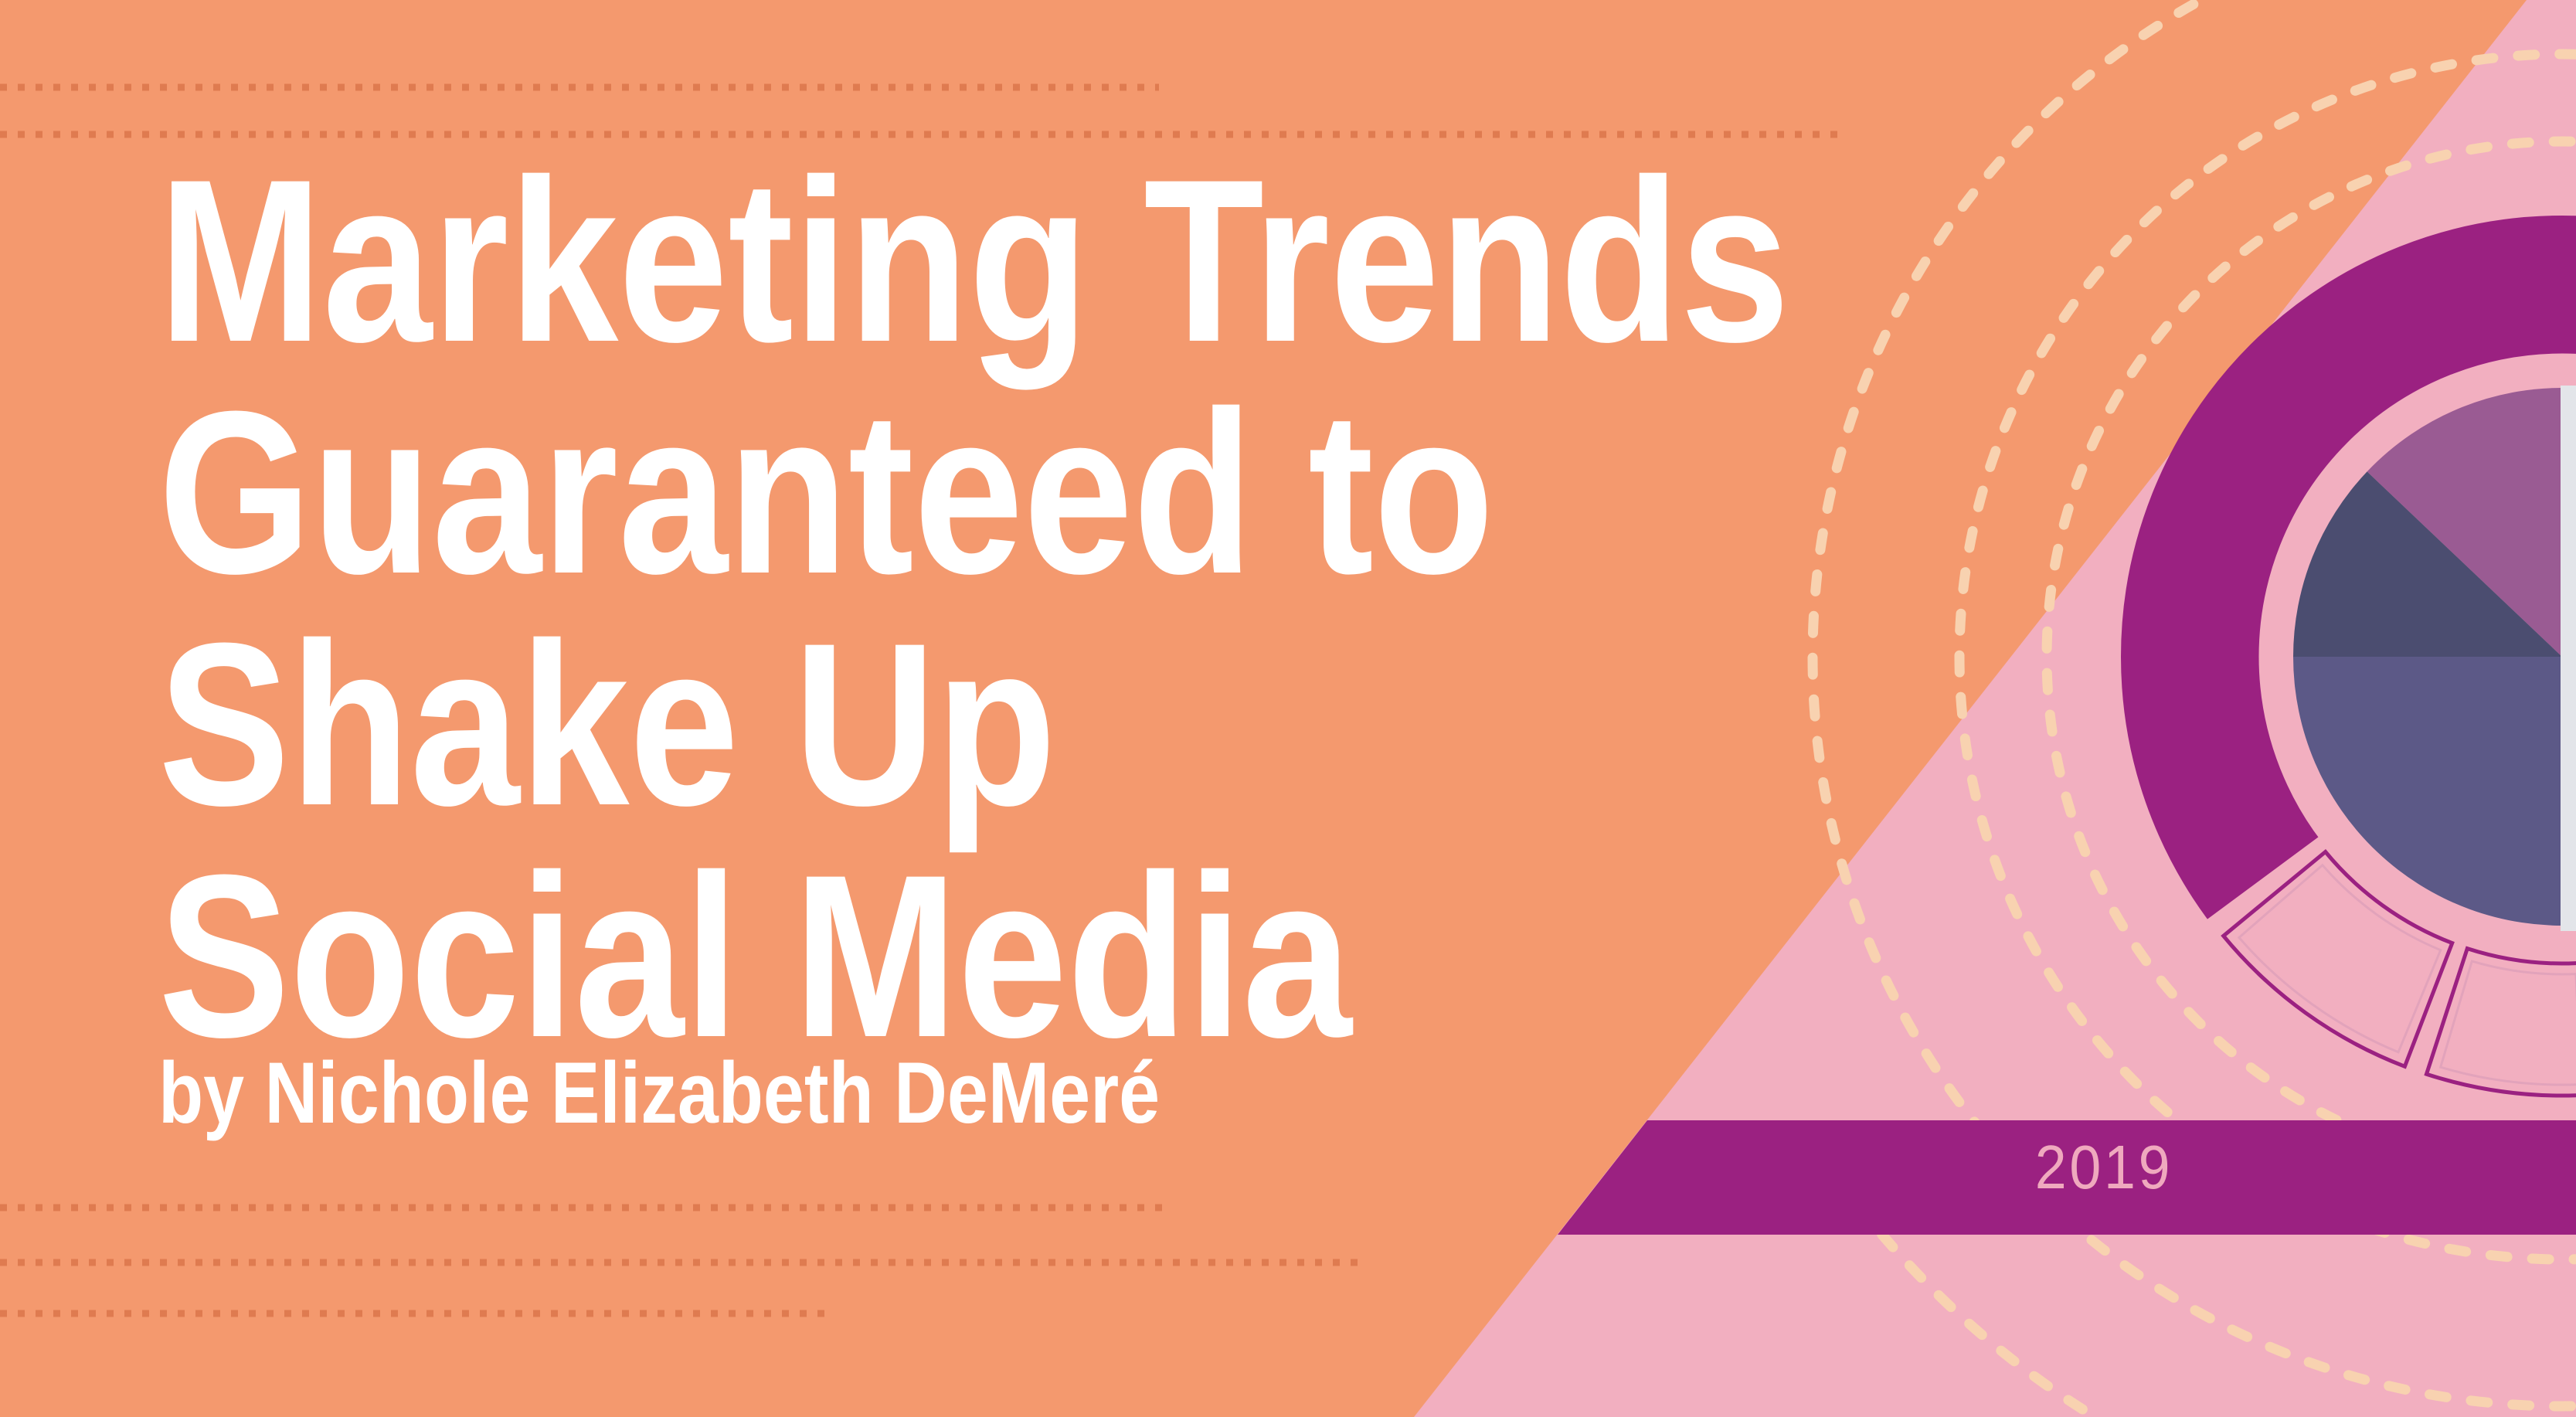  Describe the element at coordinates (2434, 791) in the screenshot. I see `pie-wedge-medium-slate` at that location.